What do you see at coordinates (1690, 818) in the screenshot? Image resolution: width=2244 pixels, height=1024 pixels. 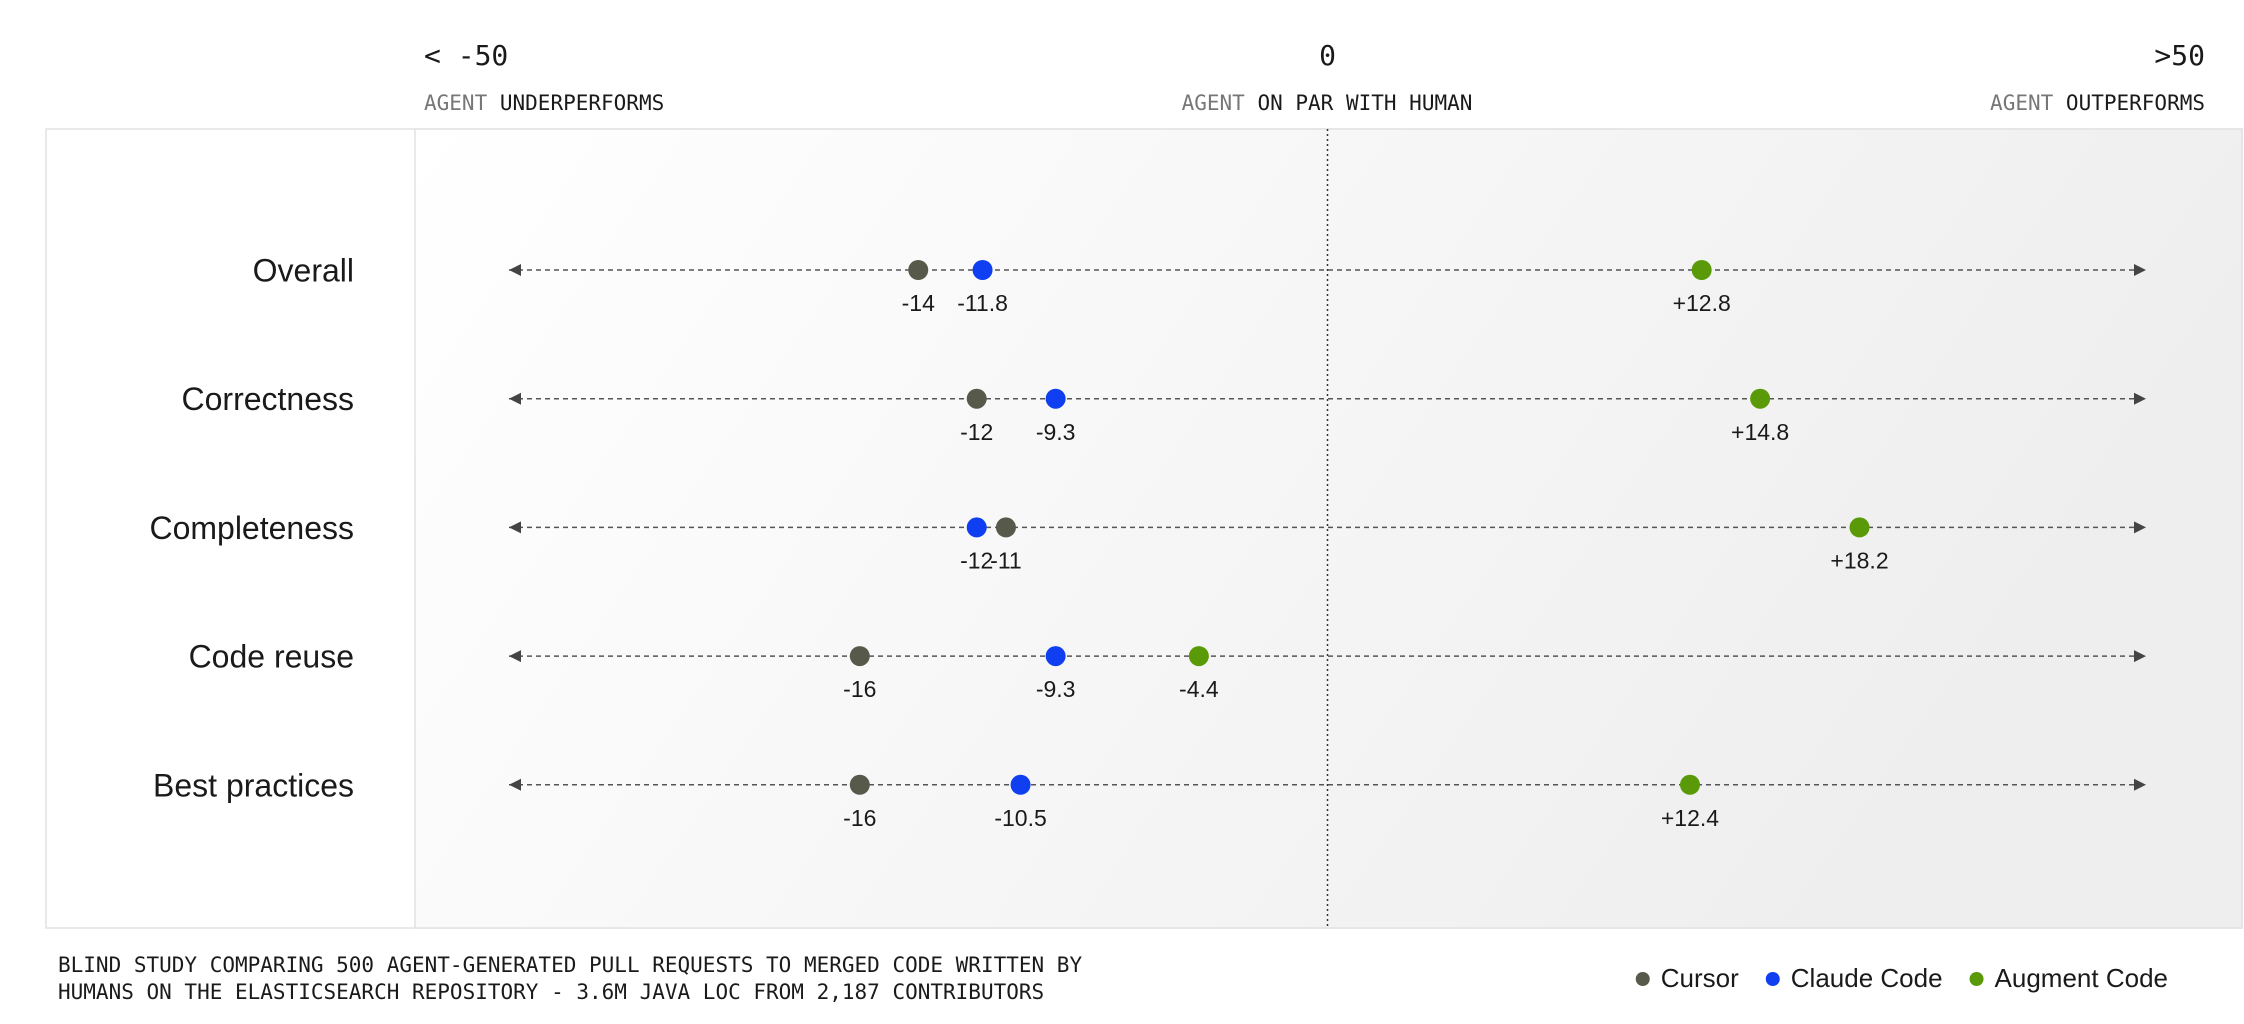 I see `value-label: +12.4` at bounding box center [1690, 818].